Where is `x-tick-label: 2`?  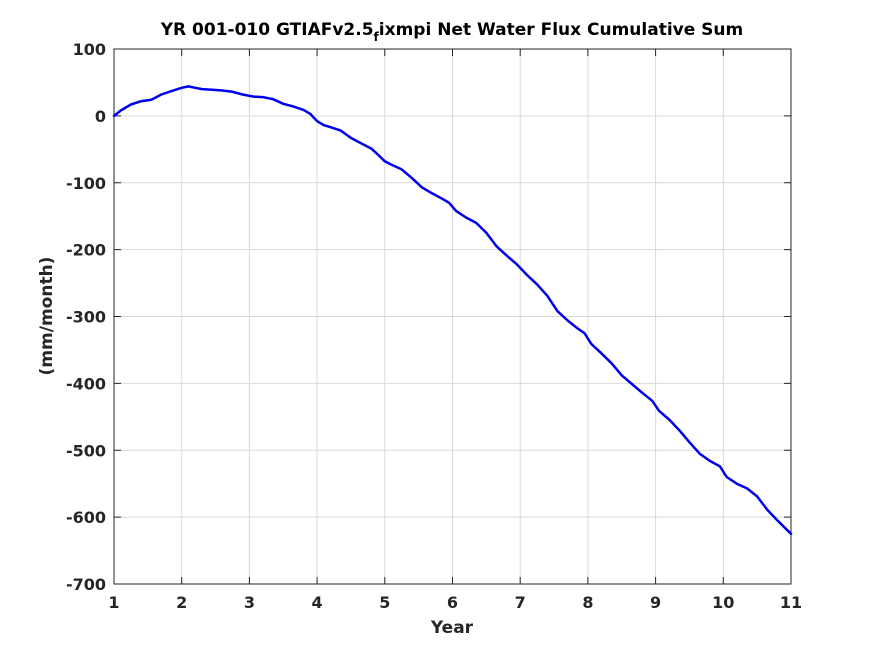
x-tick-label: 2 is located at coordinates (181, 602).